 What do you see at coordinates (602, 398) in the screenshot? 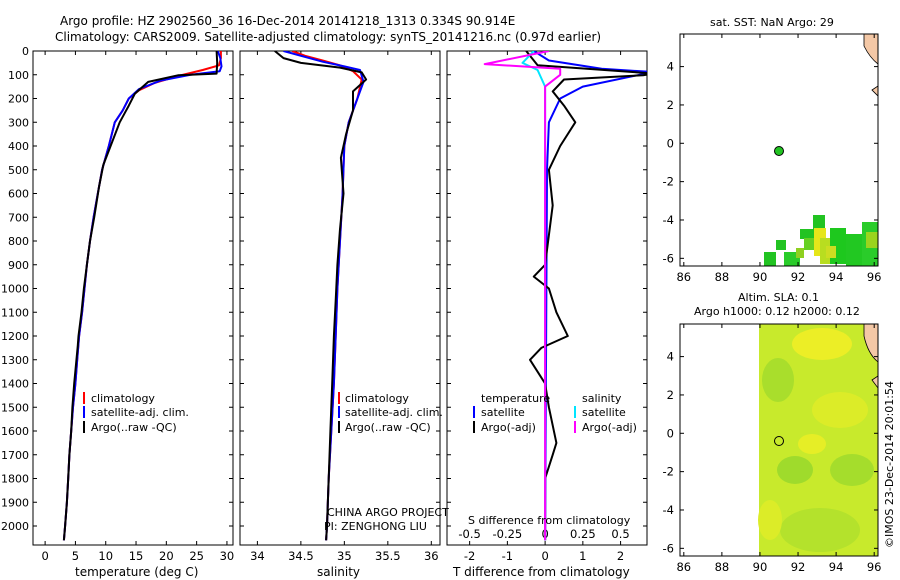
I see `legend-header-salinity: salinity` at bounding box center [602, 398].